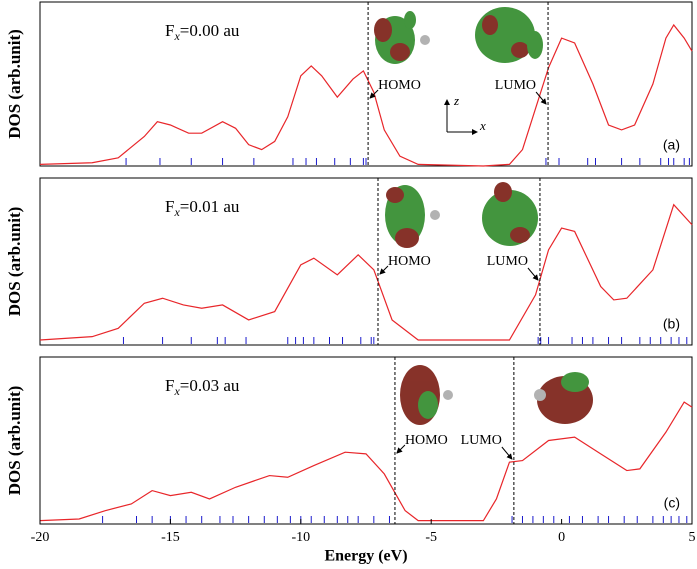 Image resolution: width=697 pixels, height=569 pixels. Describe the element at coordinates (431, 537) in the screenshot. I see `x-tick-label: -5` at that location.